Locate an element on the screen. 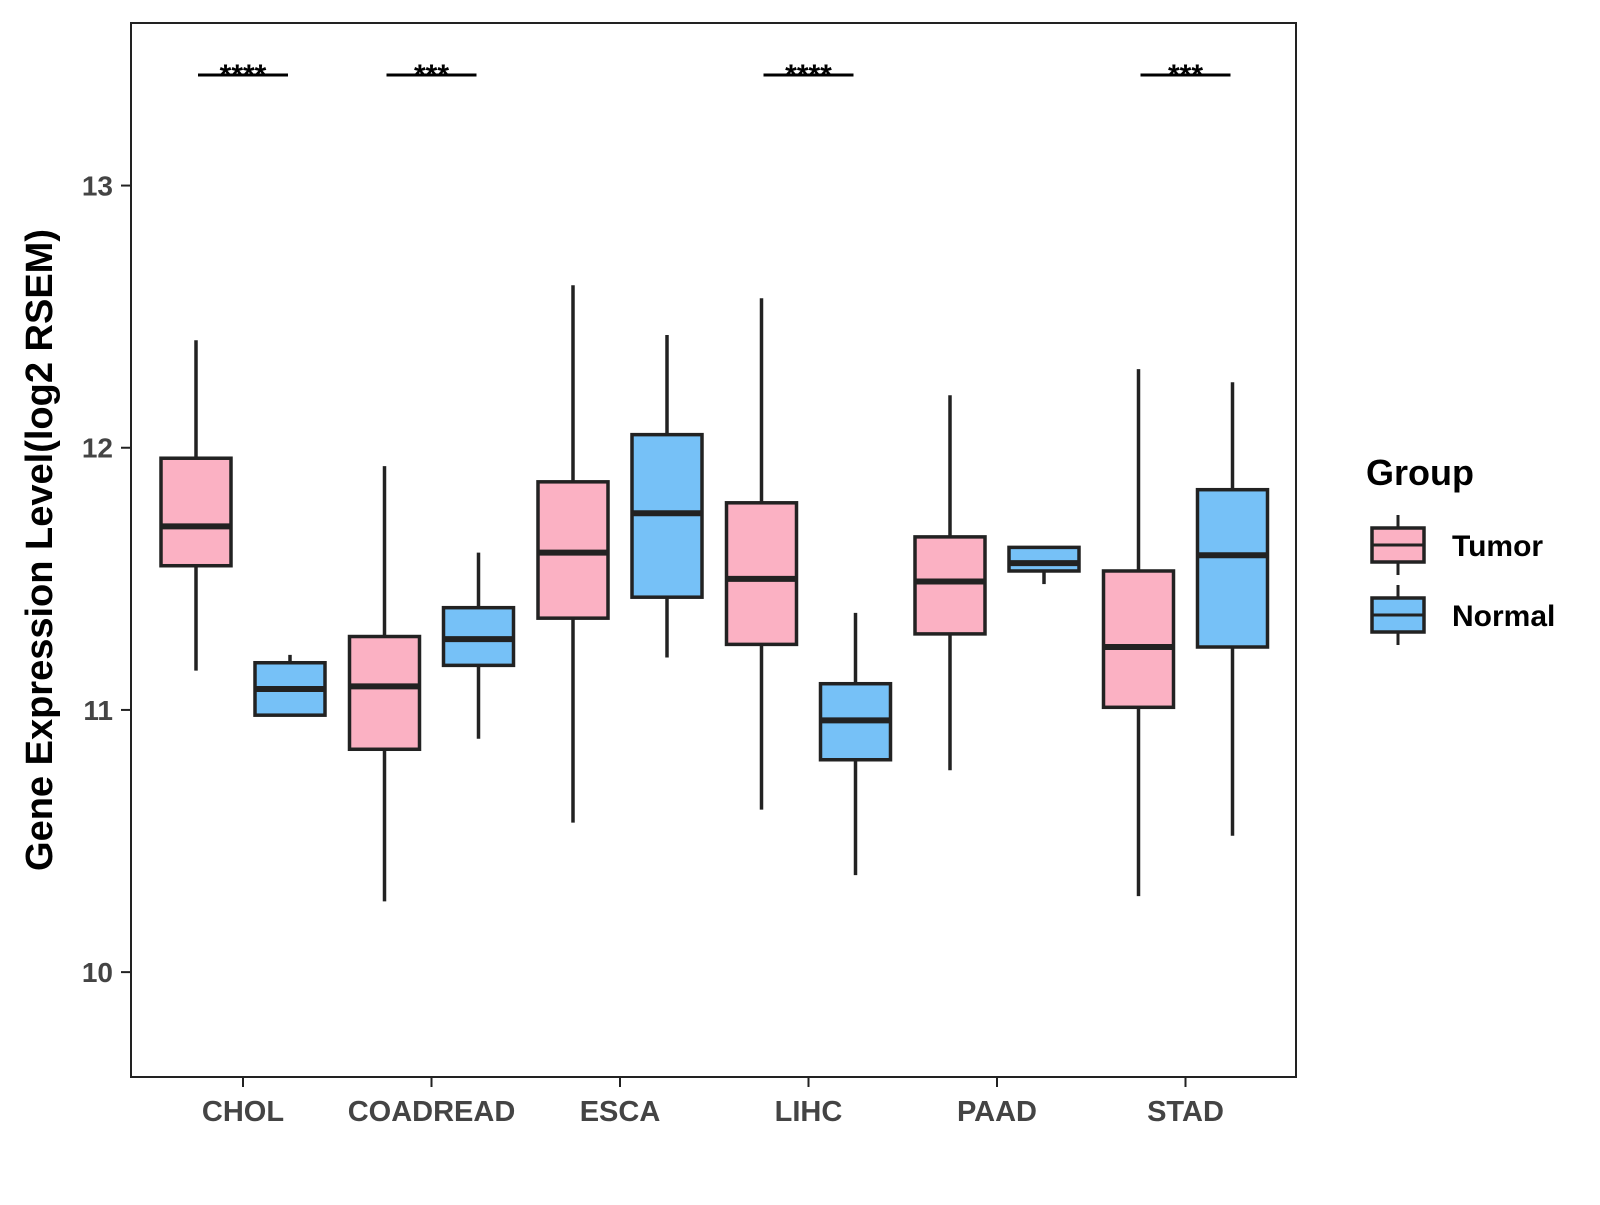 The height and width of the screenshot is (1205, 1600). box-tumor-chol is located at coordinates (196, 505).